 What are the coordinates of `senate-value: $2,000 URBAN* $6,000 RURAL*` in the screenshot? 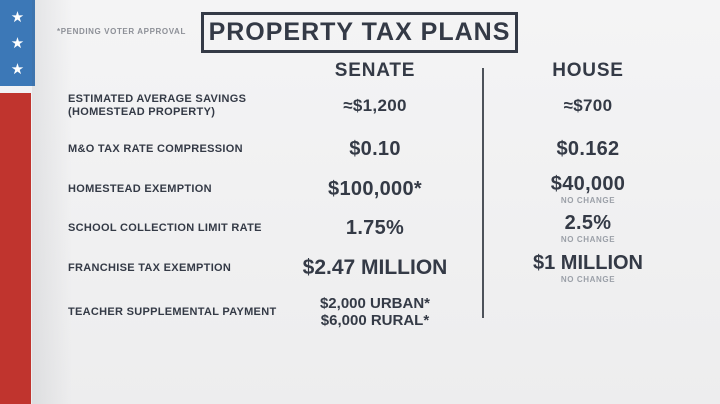 It's located at (375, 312).